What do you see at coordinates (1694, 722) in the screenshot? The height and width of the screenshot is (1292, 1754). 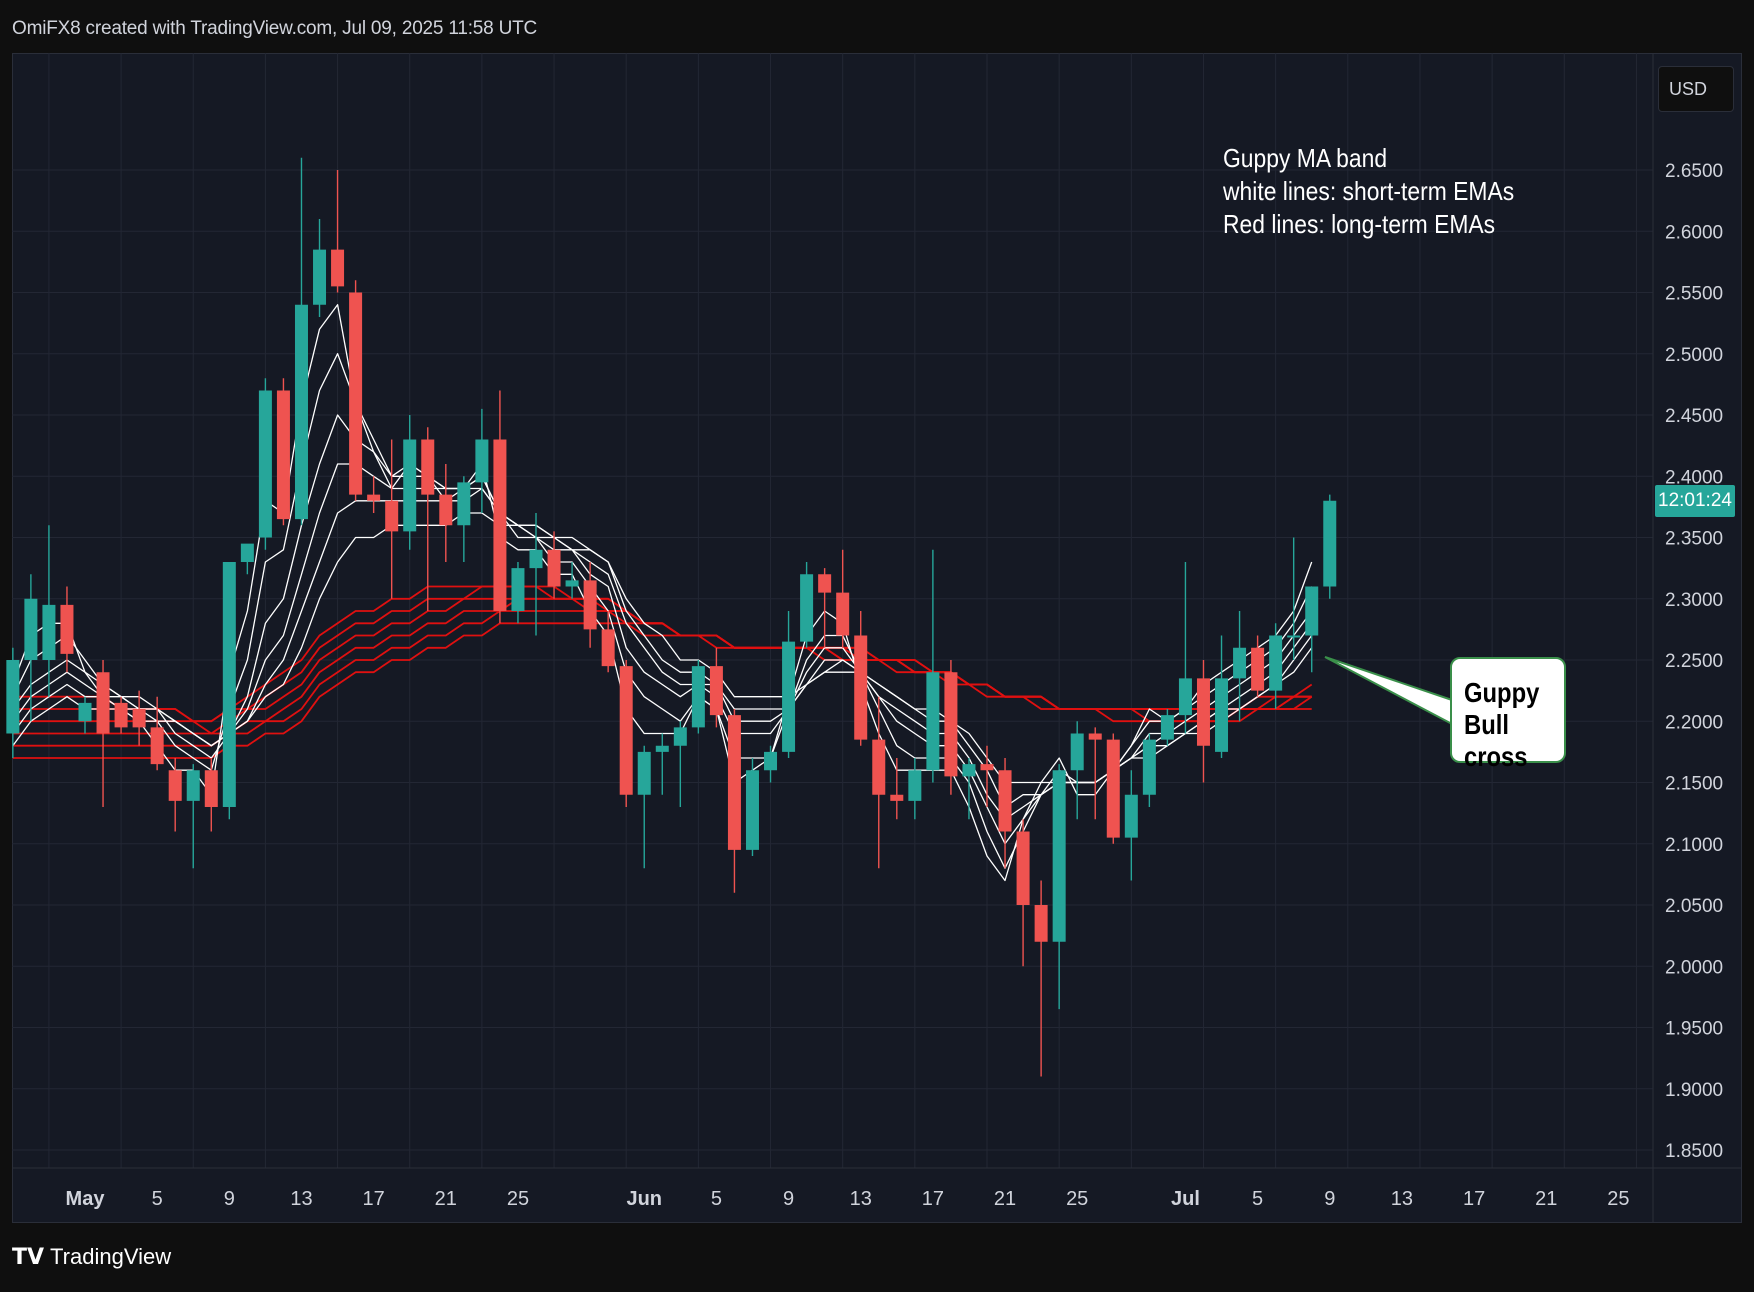 I see `price-tick-label: 2.2000` at bounding box center [1694, 722].